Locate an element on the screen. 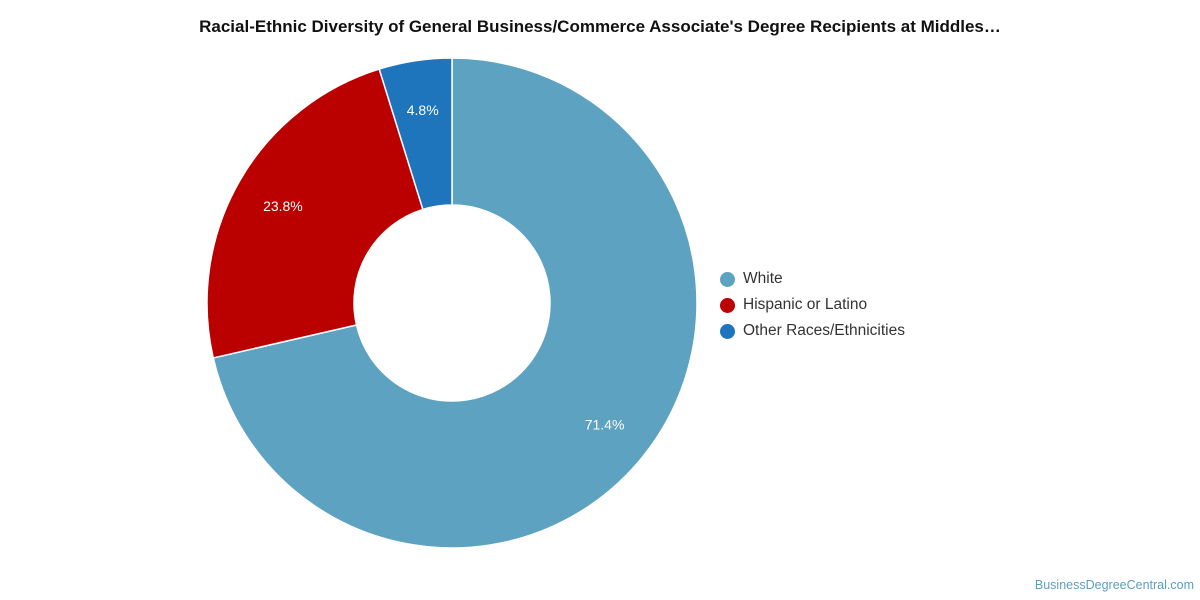 This screenshot has height=600, width=1200. legend-item-white: White is located at coordinates (812, 279).